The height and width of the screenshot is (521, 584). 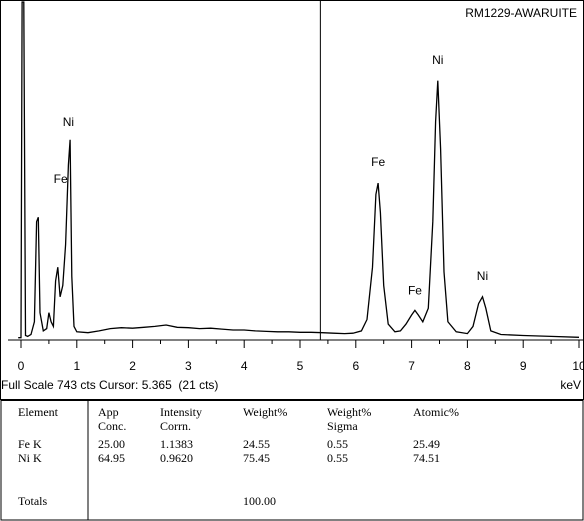 I want to click on table-cell: Ni K, so click(x=30, y=458).